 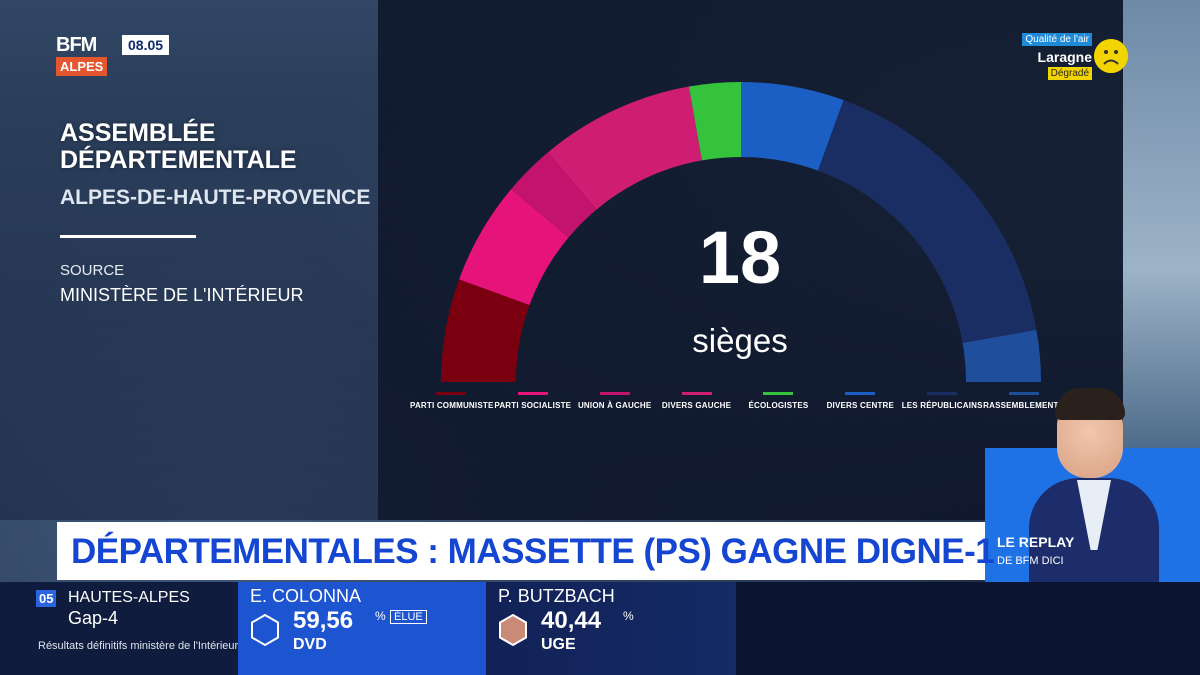 I want to click on legend-item: DIVERS GAUCHE, so click(x=697, y=401).